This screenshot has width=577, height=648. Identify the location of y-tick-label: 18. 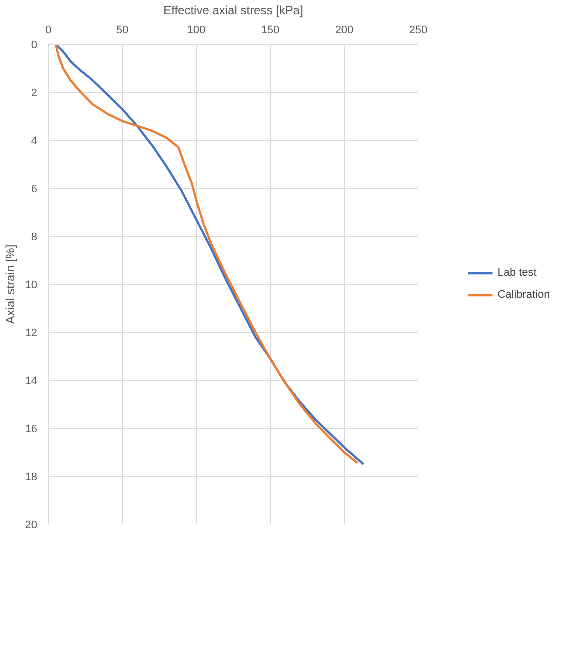
(31, 478).